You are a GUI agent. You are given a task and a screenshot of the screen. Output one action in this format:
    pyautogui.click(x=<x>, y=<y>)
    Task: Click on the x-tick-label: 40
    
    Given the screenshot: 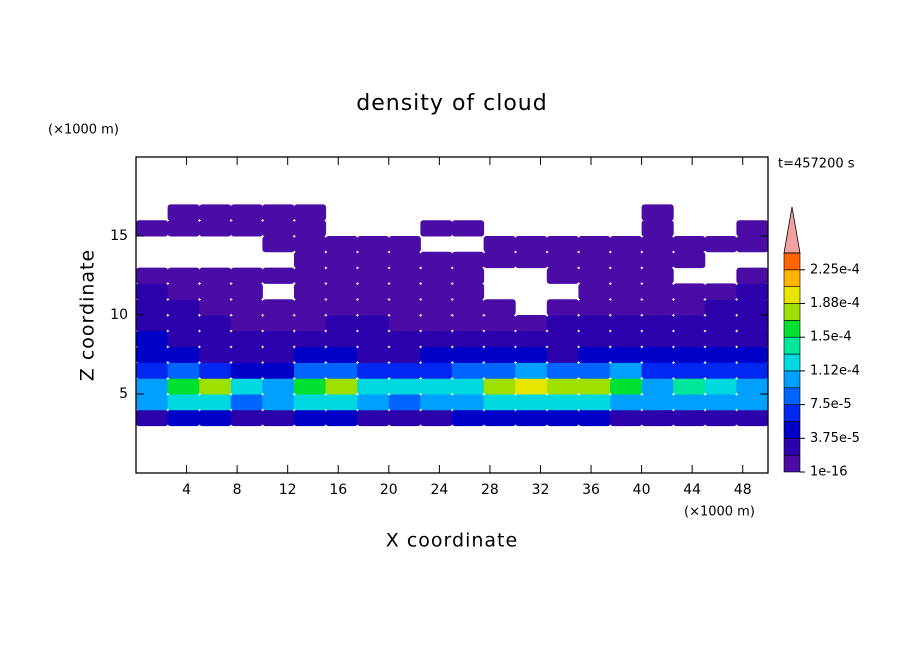 What is the action you would take?
    pyautogui.click(x=642, y=490)
    